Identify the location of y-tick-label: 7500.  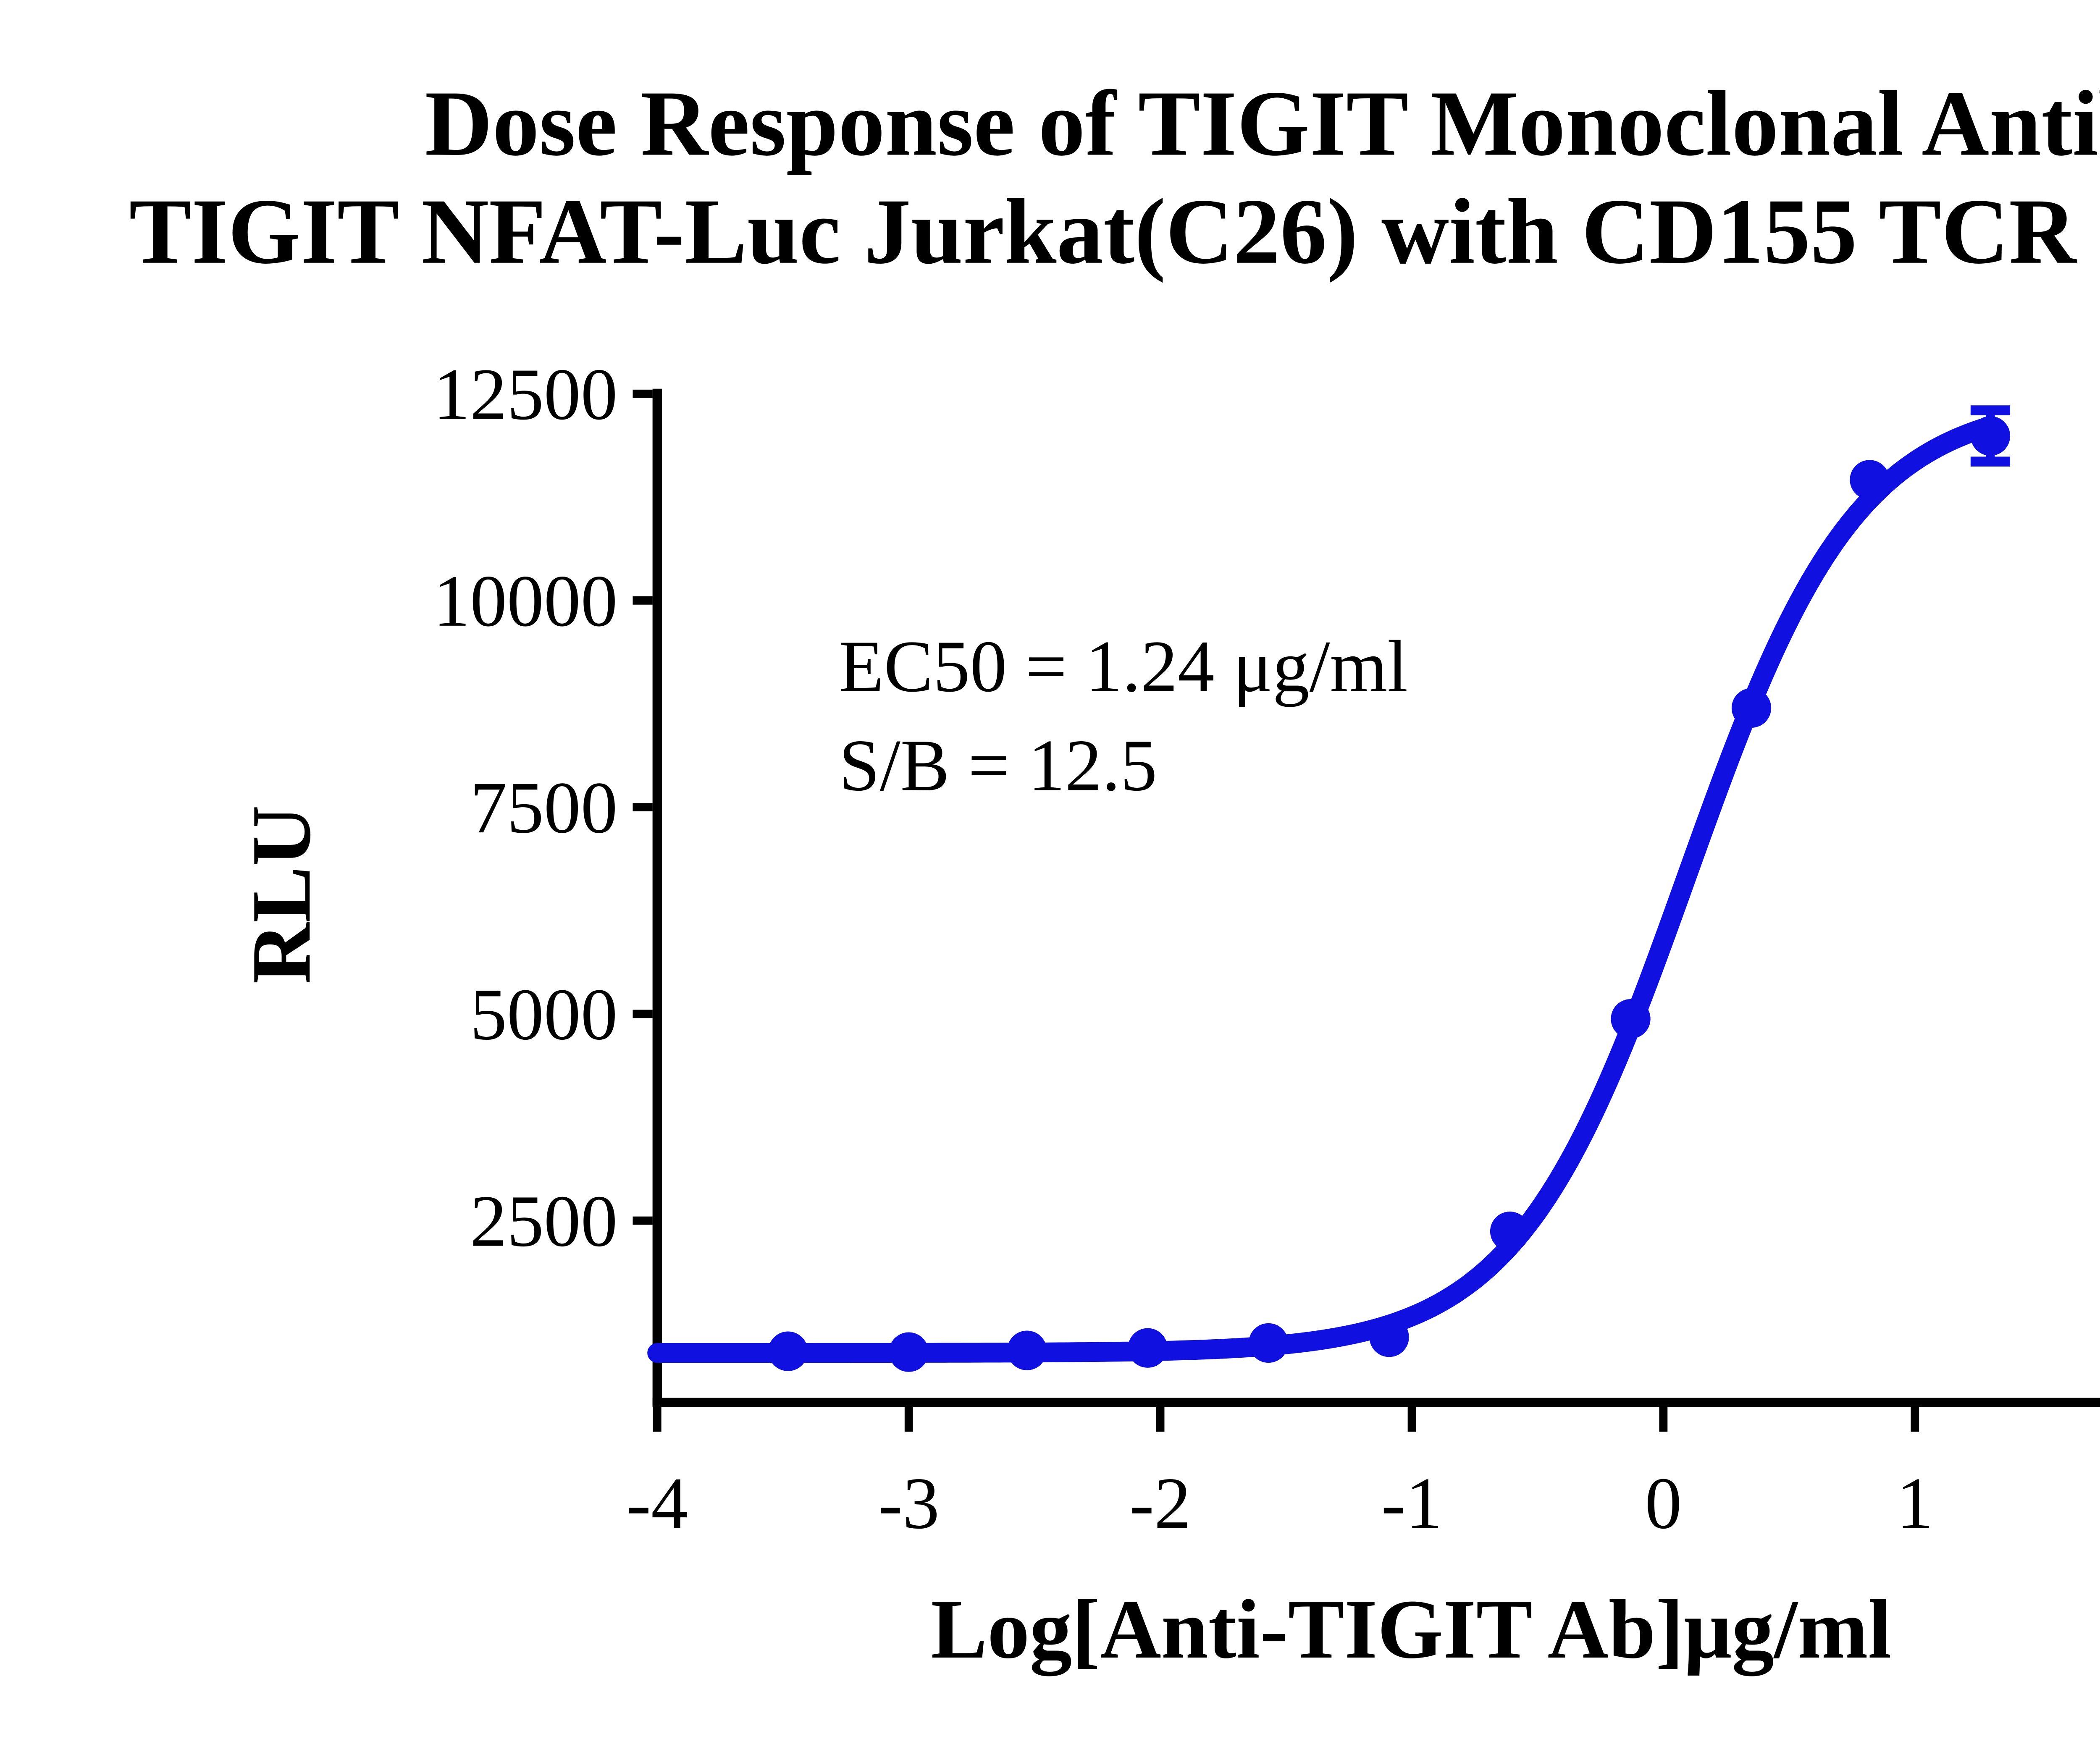
(543, 808).